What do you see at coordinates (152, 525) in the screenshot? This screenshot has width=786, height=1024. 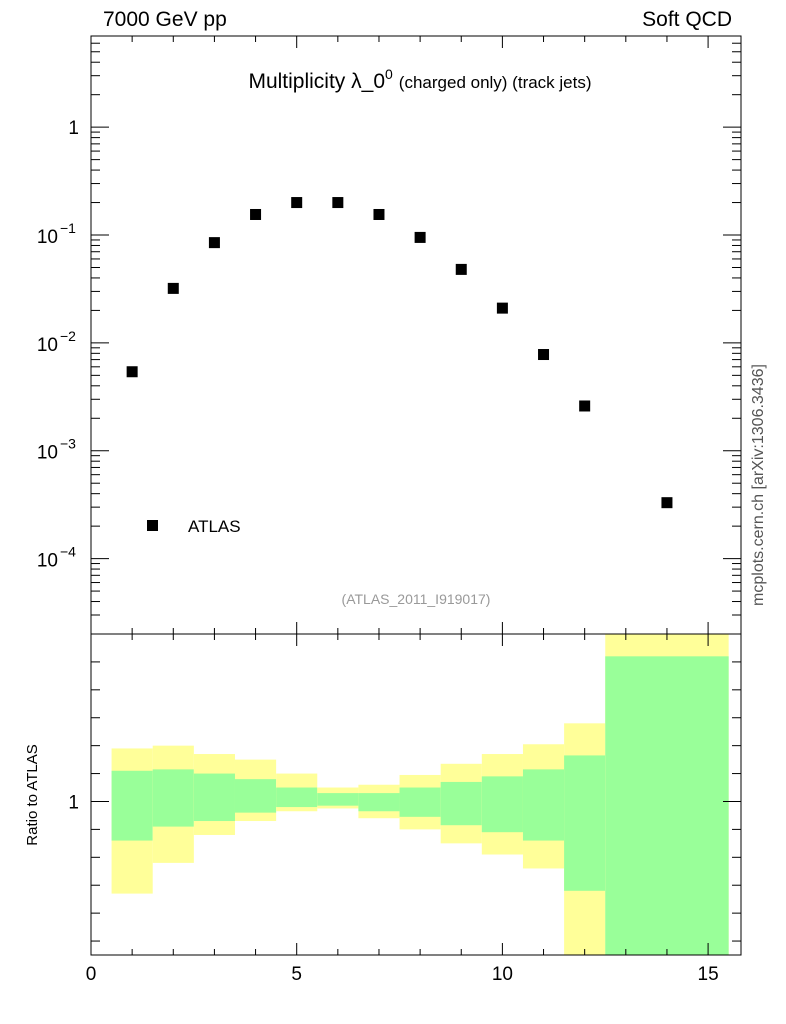 I see `legend-marker` at bounding box center [152, 525].